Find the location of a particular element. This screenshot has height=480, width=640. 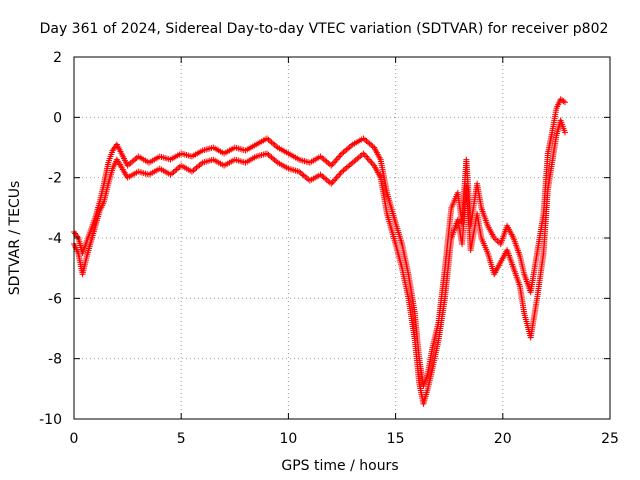

x-tick-label: 20 is located at coordinates (503, 439).